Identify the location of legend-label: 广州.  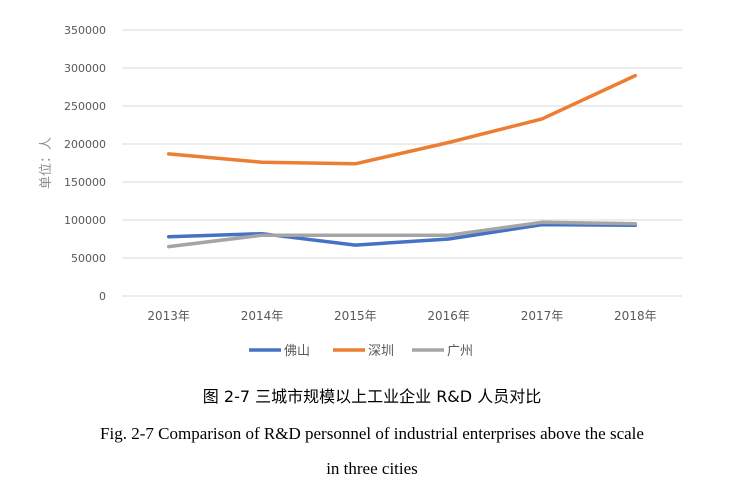
(460, 351).